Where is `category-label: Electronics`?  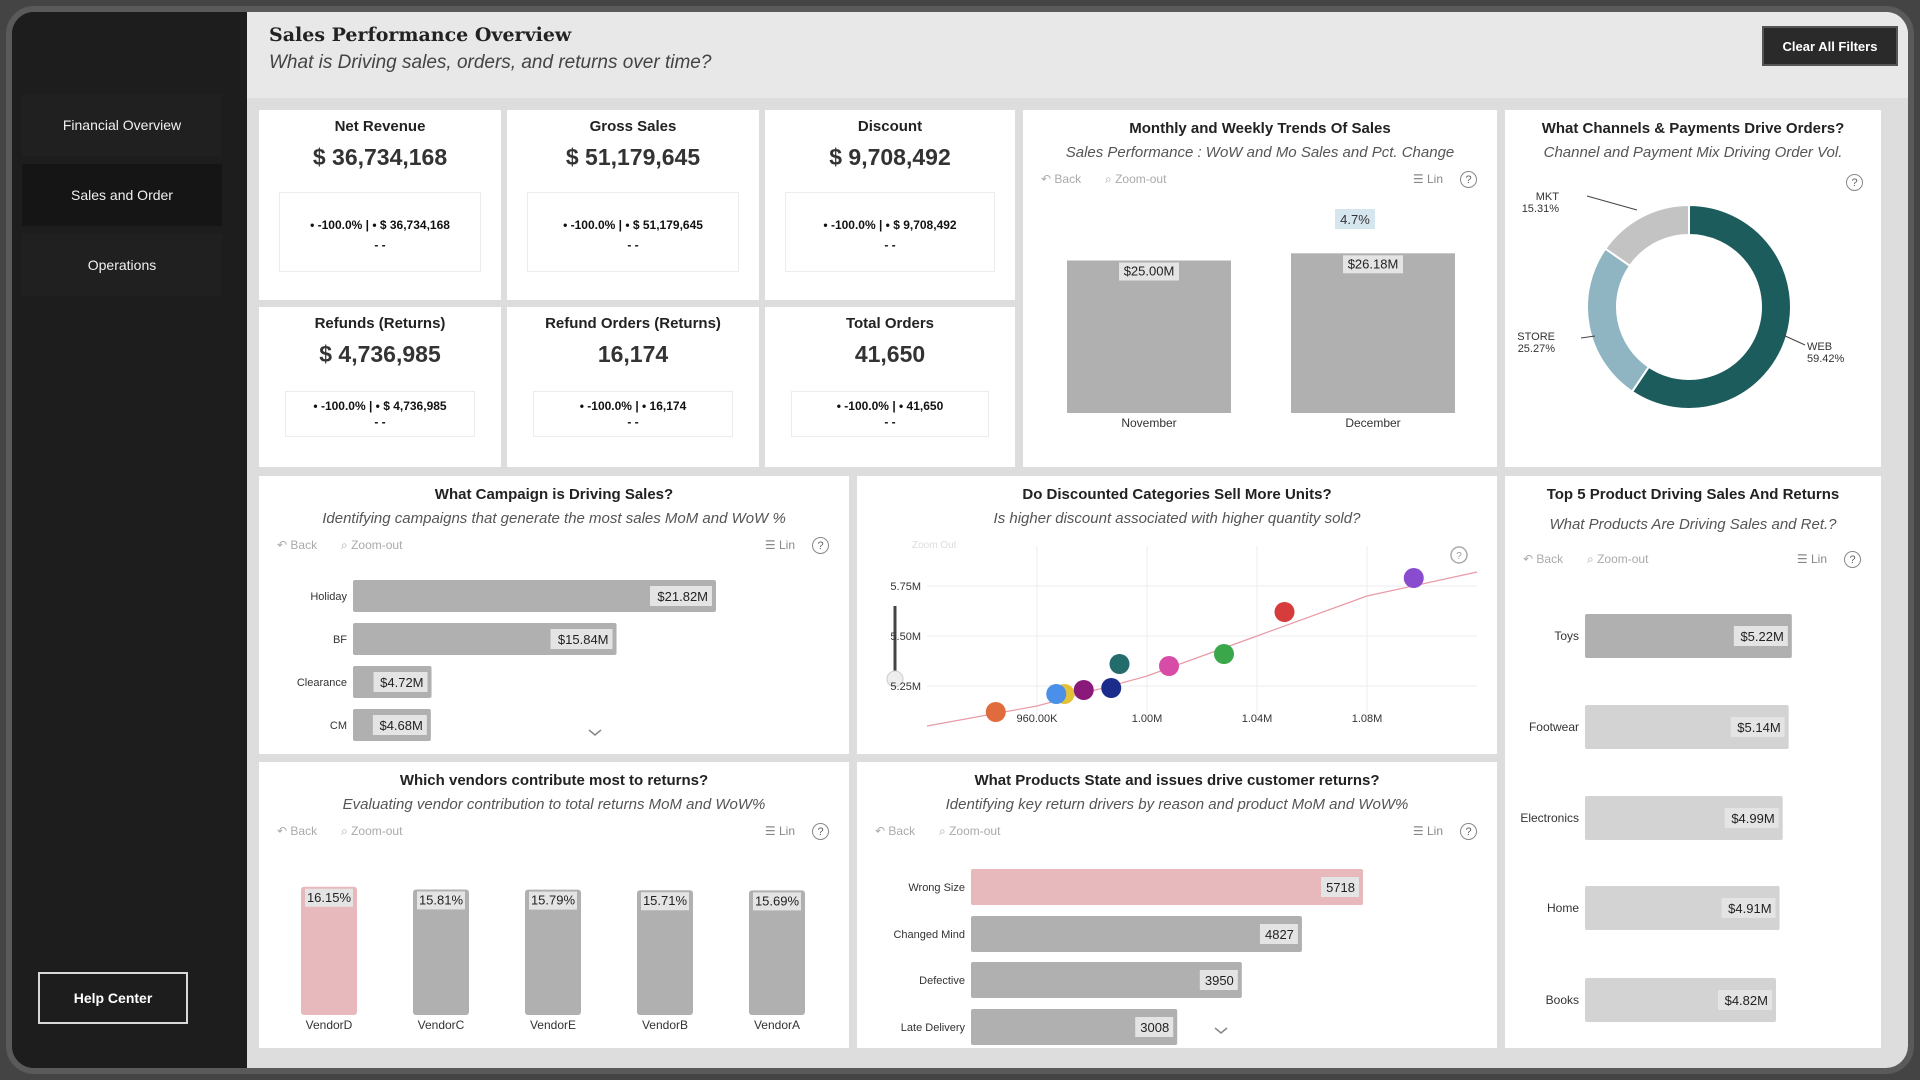 category-label: Electronics is located at coordinates (1549, 818).